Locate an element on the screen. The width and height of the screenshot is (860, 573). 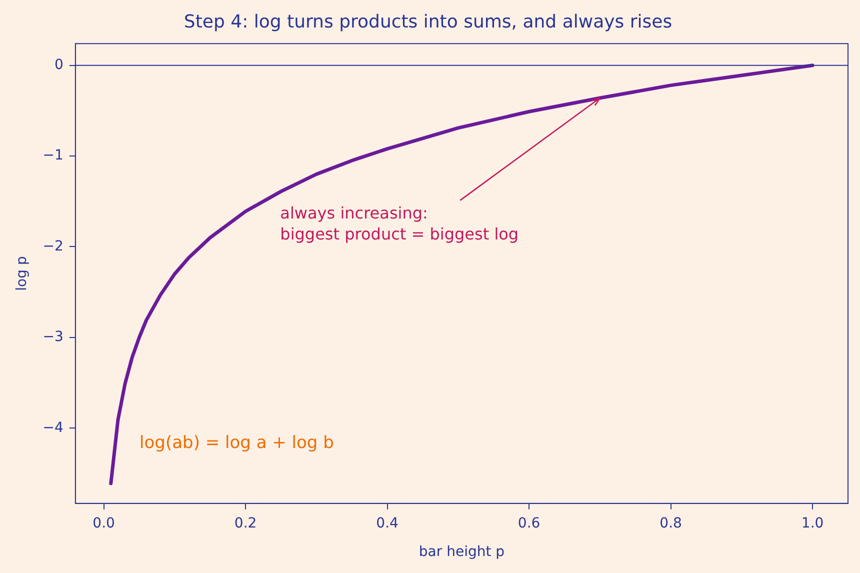
x-tick-label: 0.4 is located at coordinates (387, 523).